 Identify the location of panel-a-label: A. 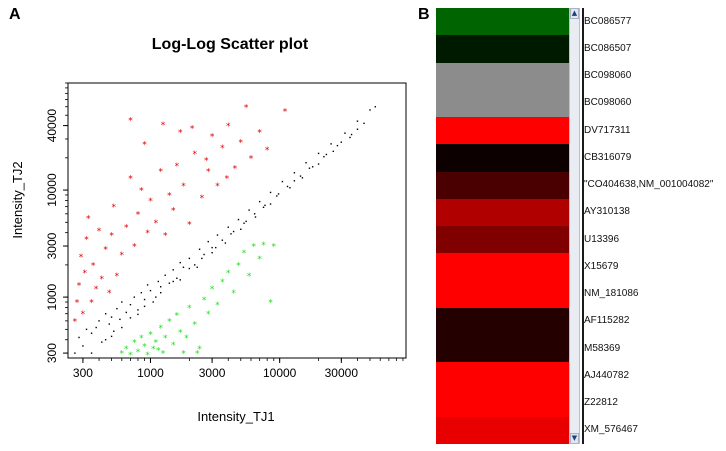
(15, 14).